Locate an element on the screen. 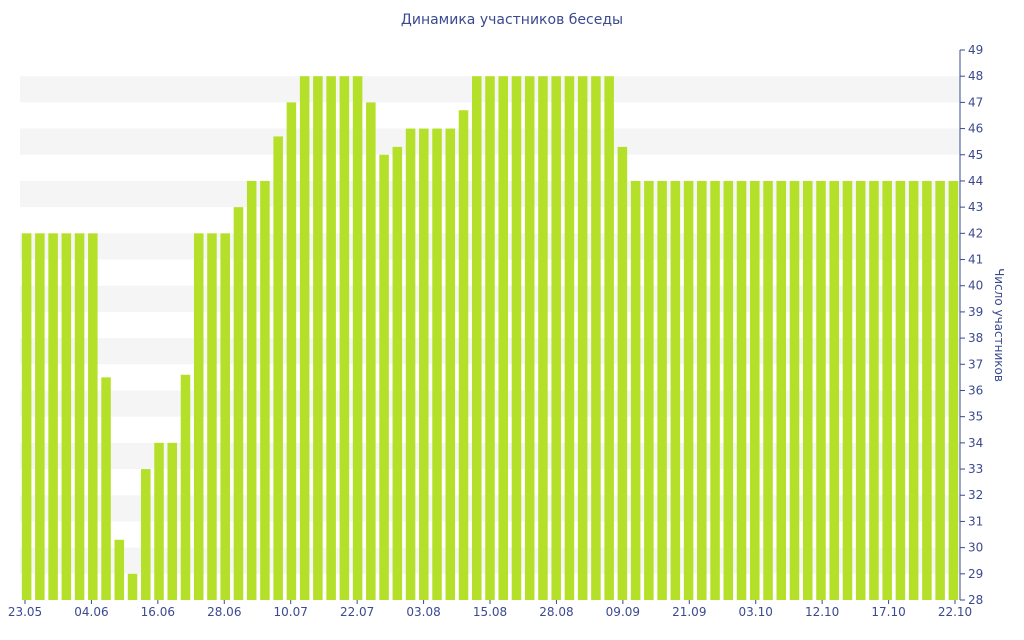 This screenshot has height=640, width=1024. y-tick-label: 36 is located at coordinates (975, 390).